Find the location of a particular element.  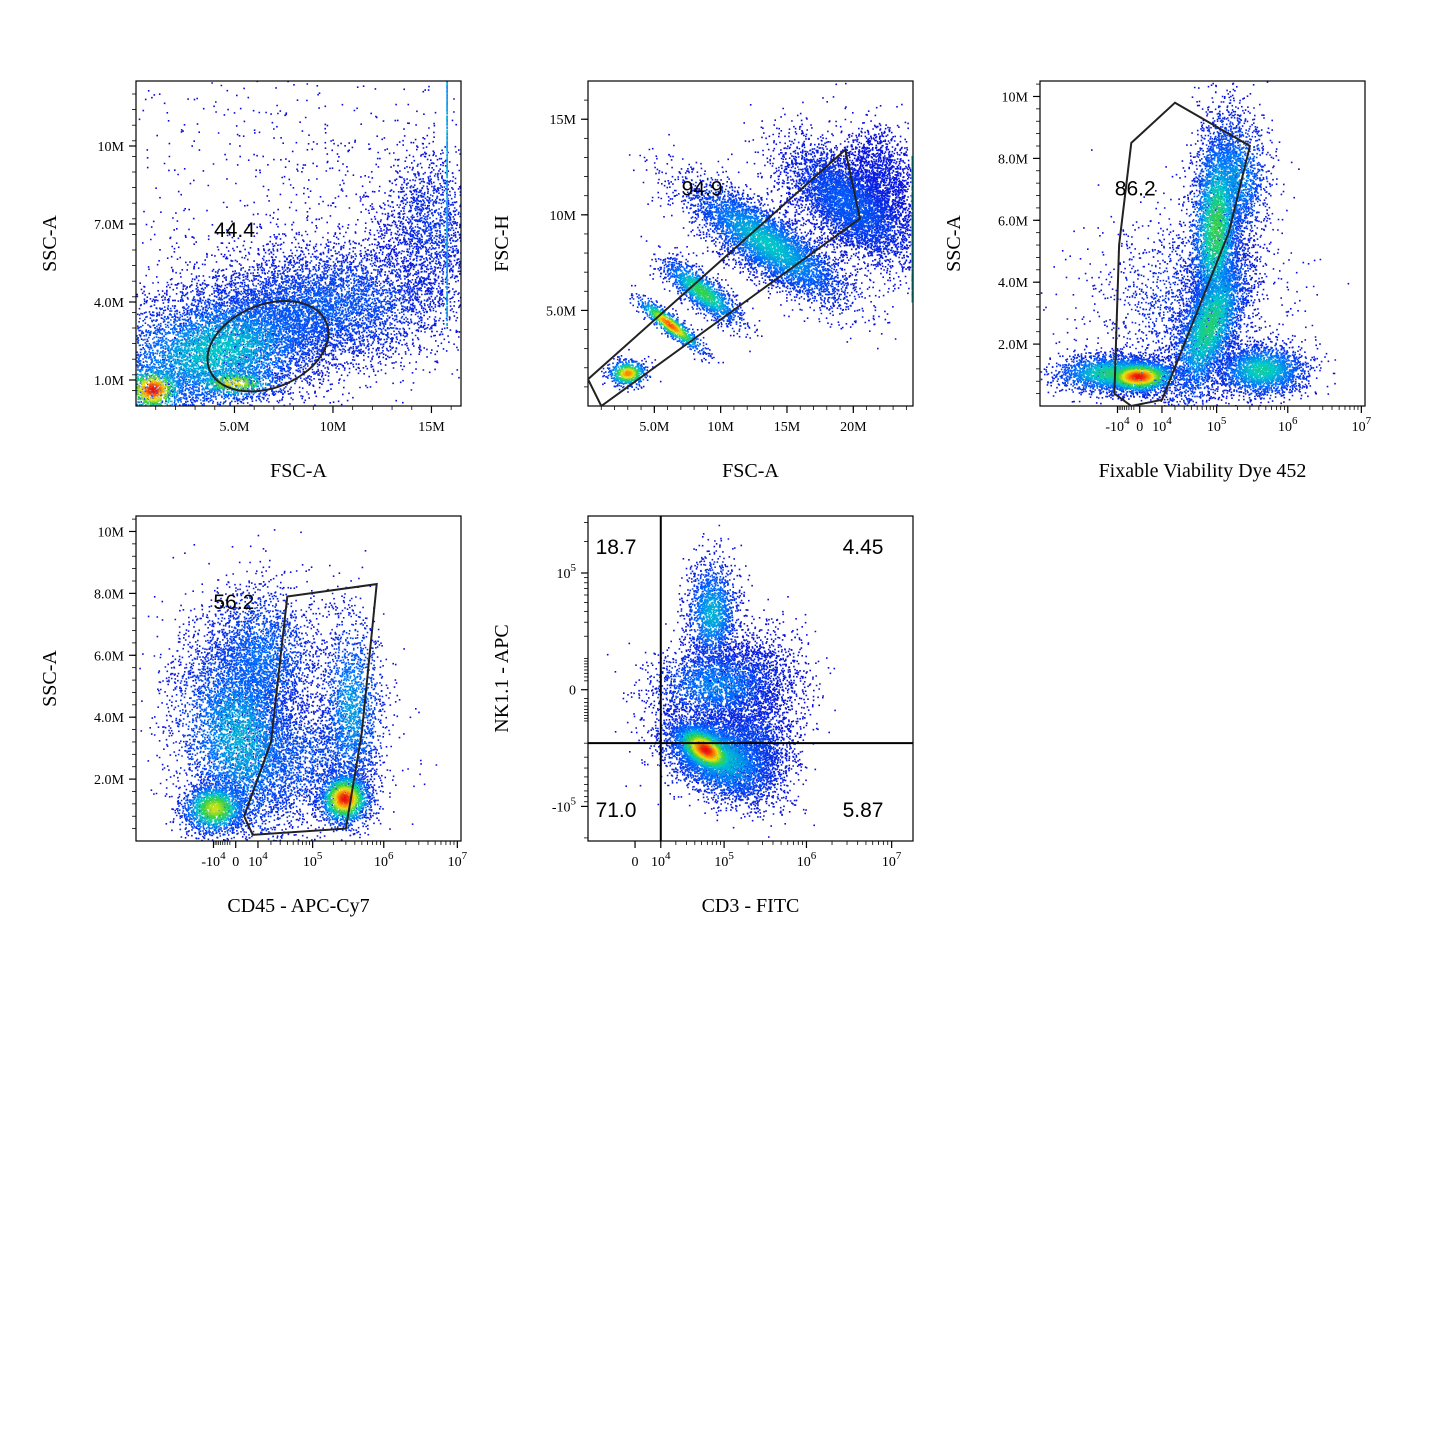

y-axis-title: FSC-H is located at coordinates (502, 243).